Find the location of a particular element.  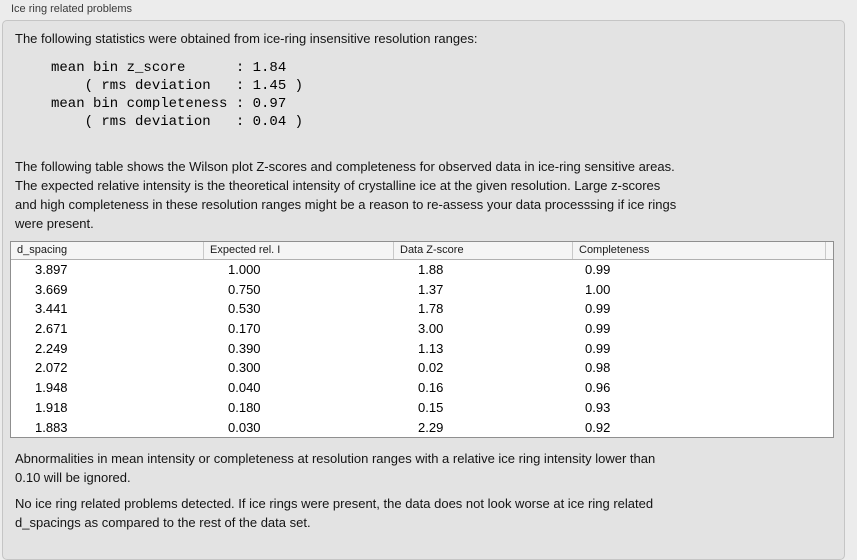

table-cell: 1.948 is located at coordinates (51, 388).